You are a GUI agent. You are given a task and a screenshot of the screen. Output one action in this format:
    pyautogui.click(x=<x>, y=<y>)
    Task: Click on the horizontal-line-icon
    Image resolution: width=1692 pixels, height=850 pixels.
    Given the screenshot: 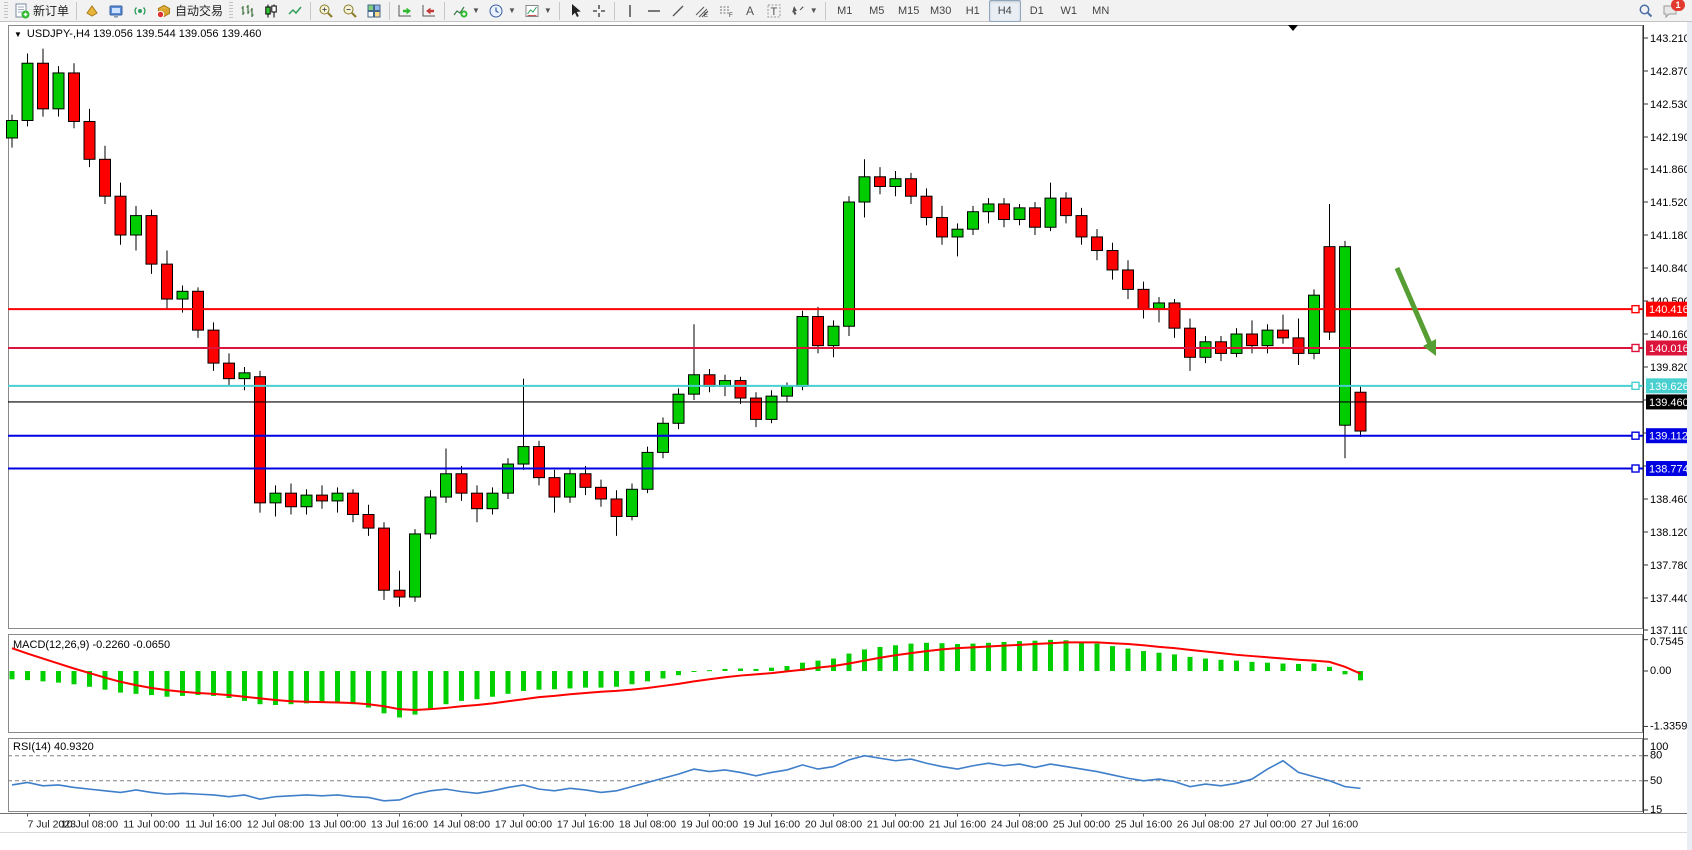 What is the action you would take?
    pyautogui.click(x=653, y=10)
    